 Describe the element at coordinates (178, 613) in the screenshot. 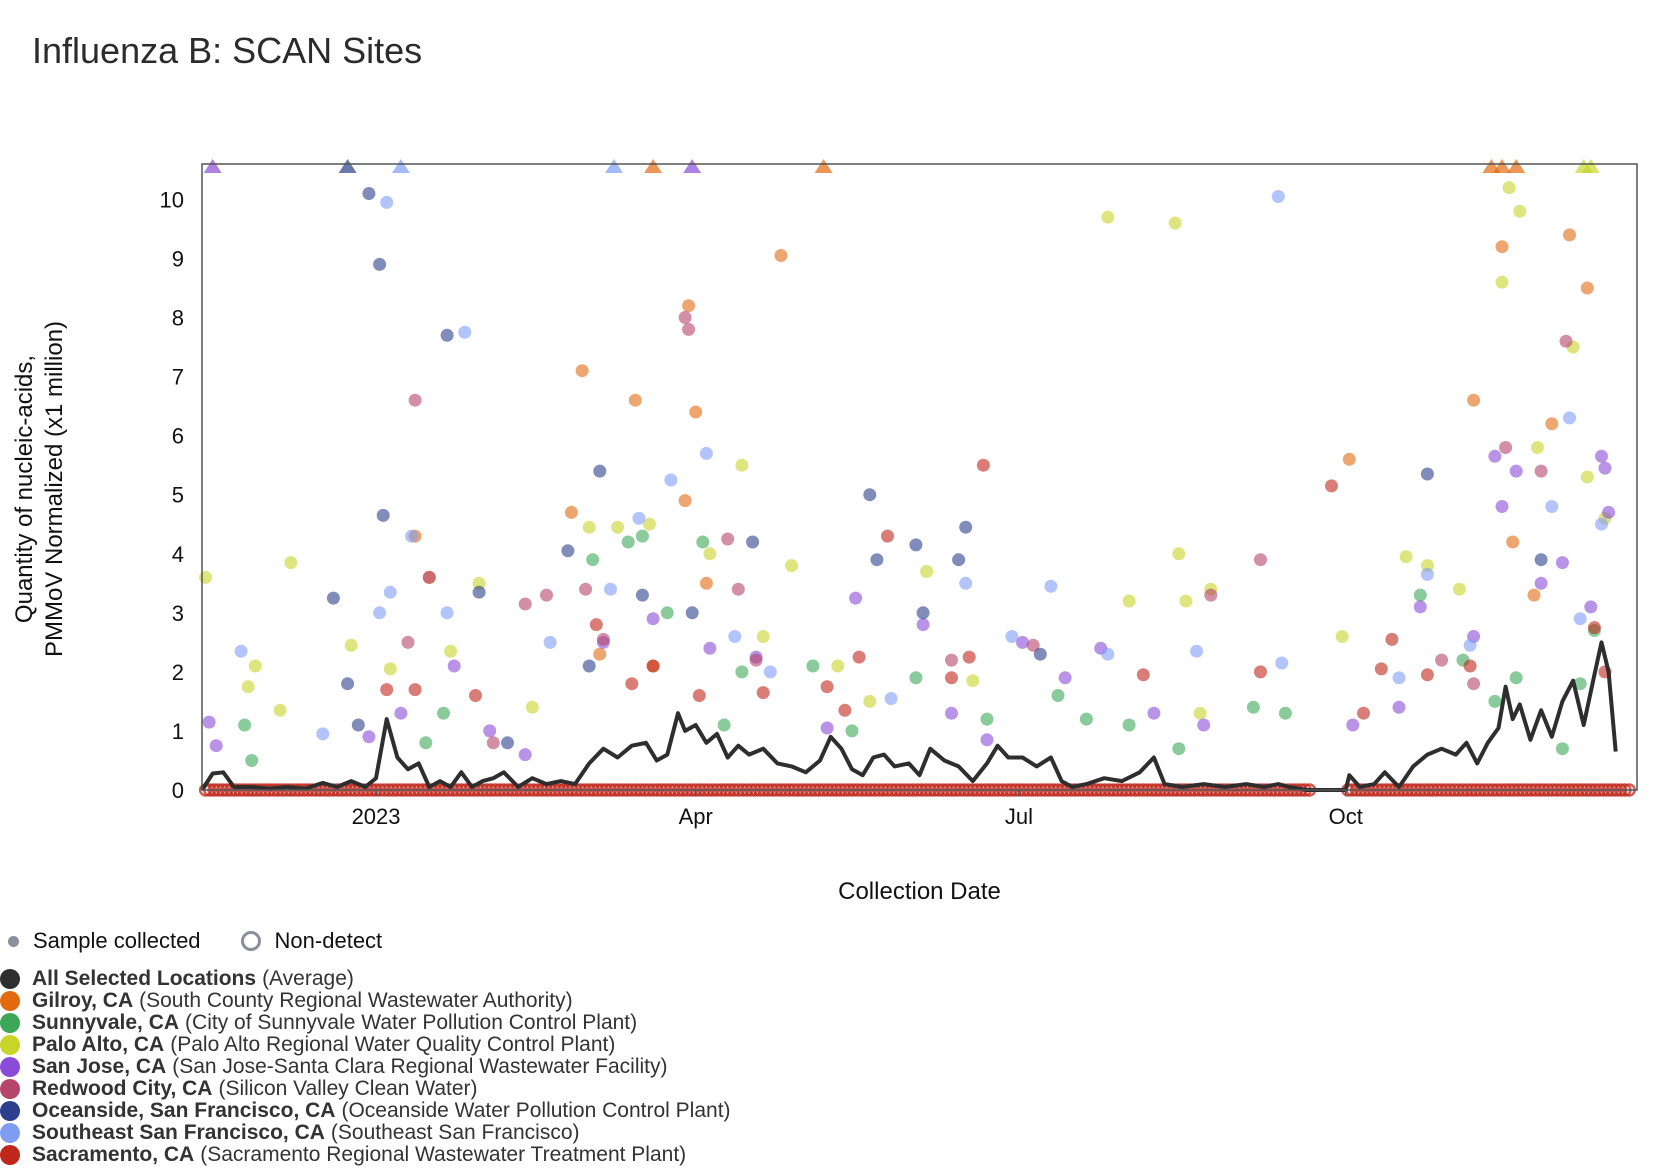

I see `y-tick-label: 3` at that location.